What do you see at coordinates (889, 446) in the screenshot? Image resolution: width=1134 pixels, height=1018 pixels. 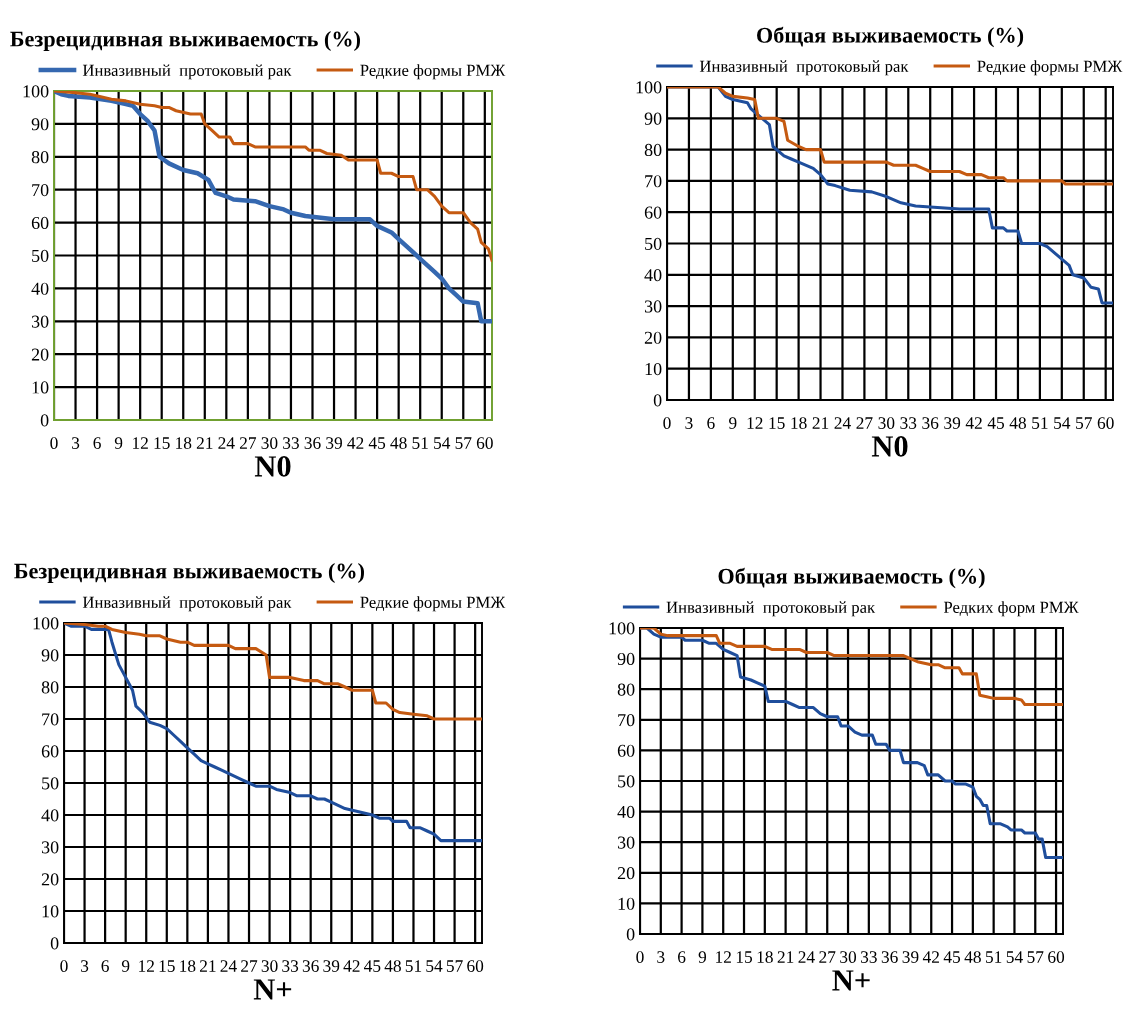 I see `x-axis-title: N0` at bounding box center [889, 446].